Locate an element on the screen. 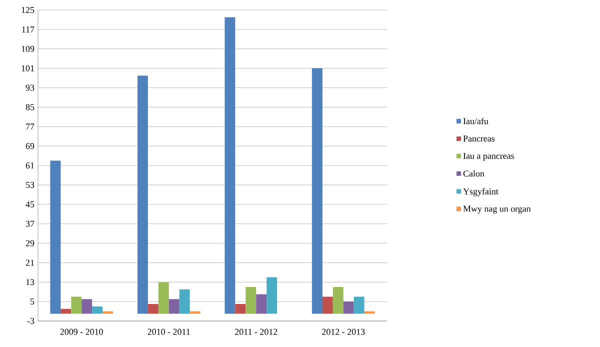  y-tick-label: 117 is located at coordinates (28, 29).